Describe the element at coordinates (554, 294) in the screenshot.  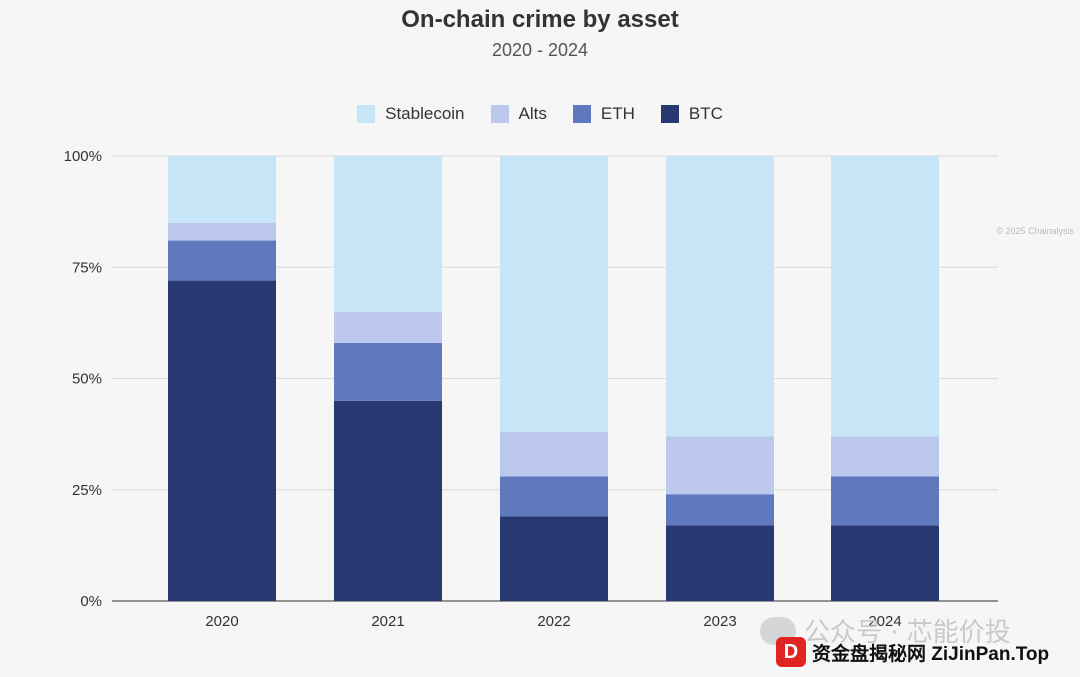
I see `bar-2022-stablecoin` at that location.